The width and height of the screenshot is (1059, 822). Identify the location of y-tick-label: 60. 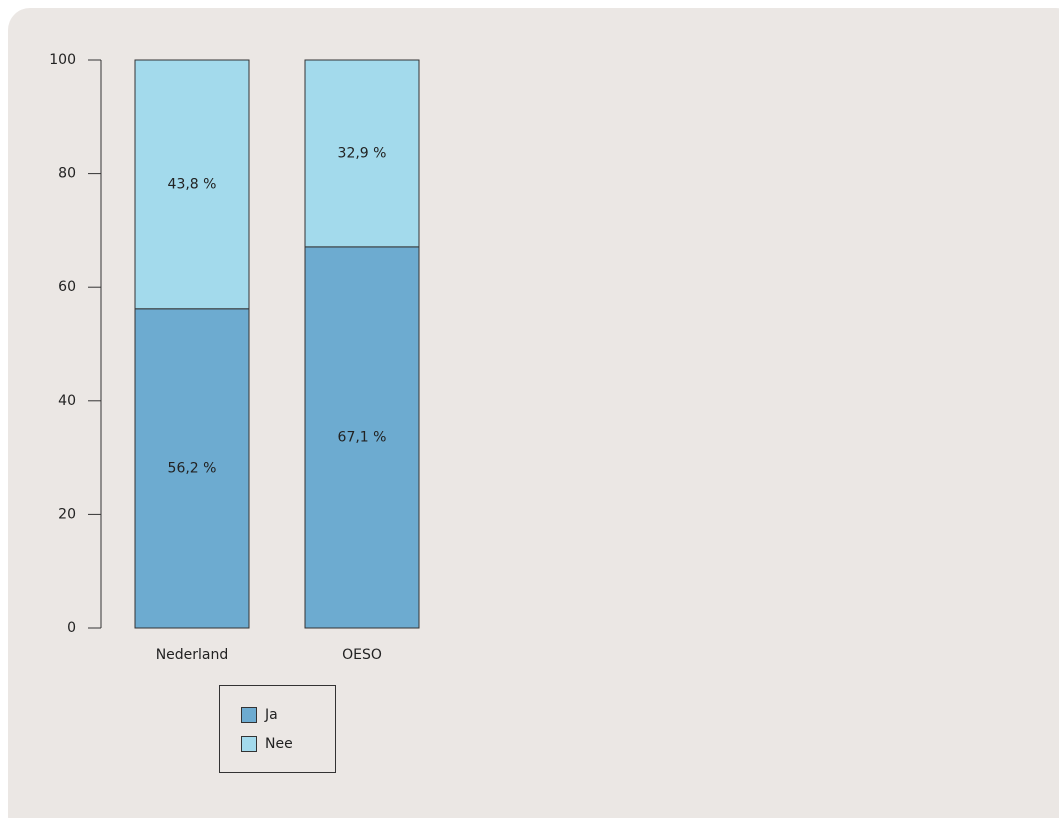
(67, 287).